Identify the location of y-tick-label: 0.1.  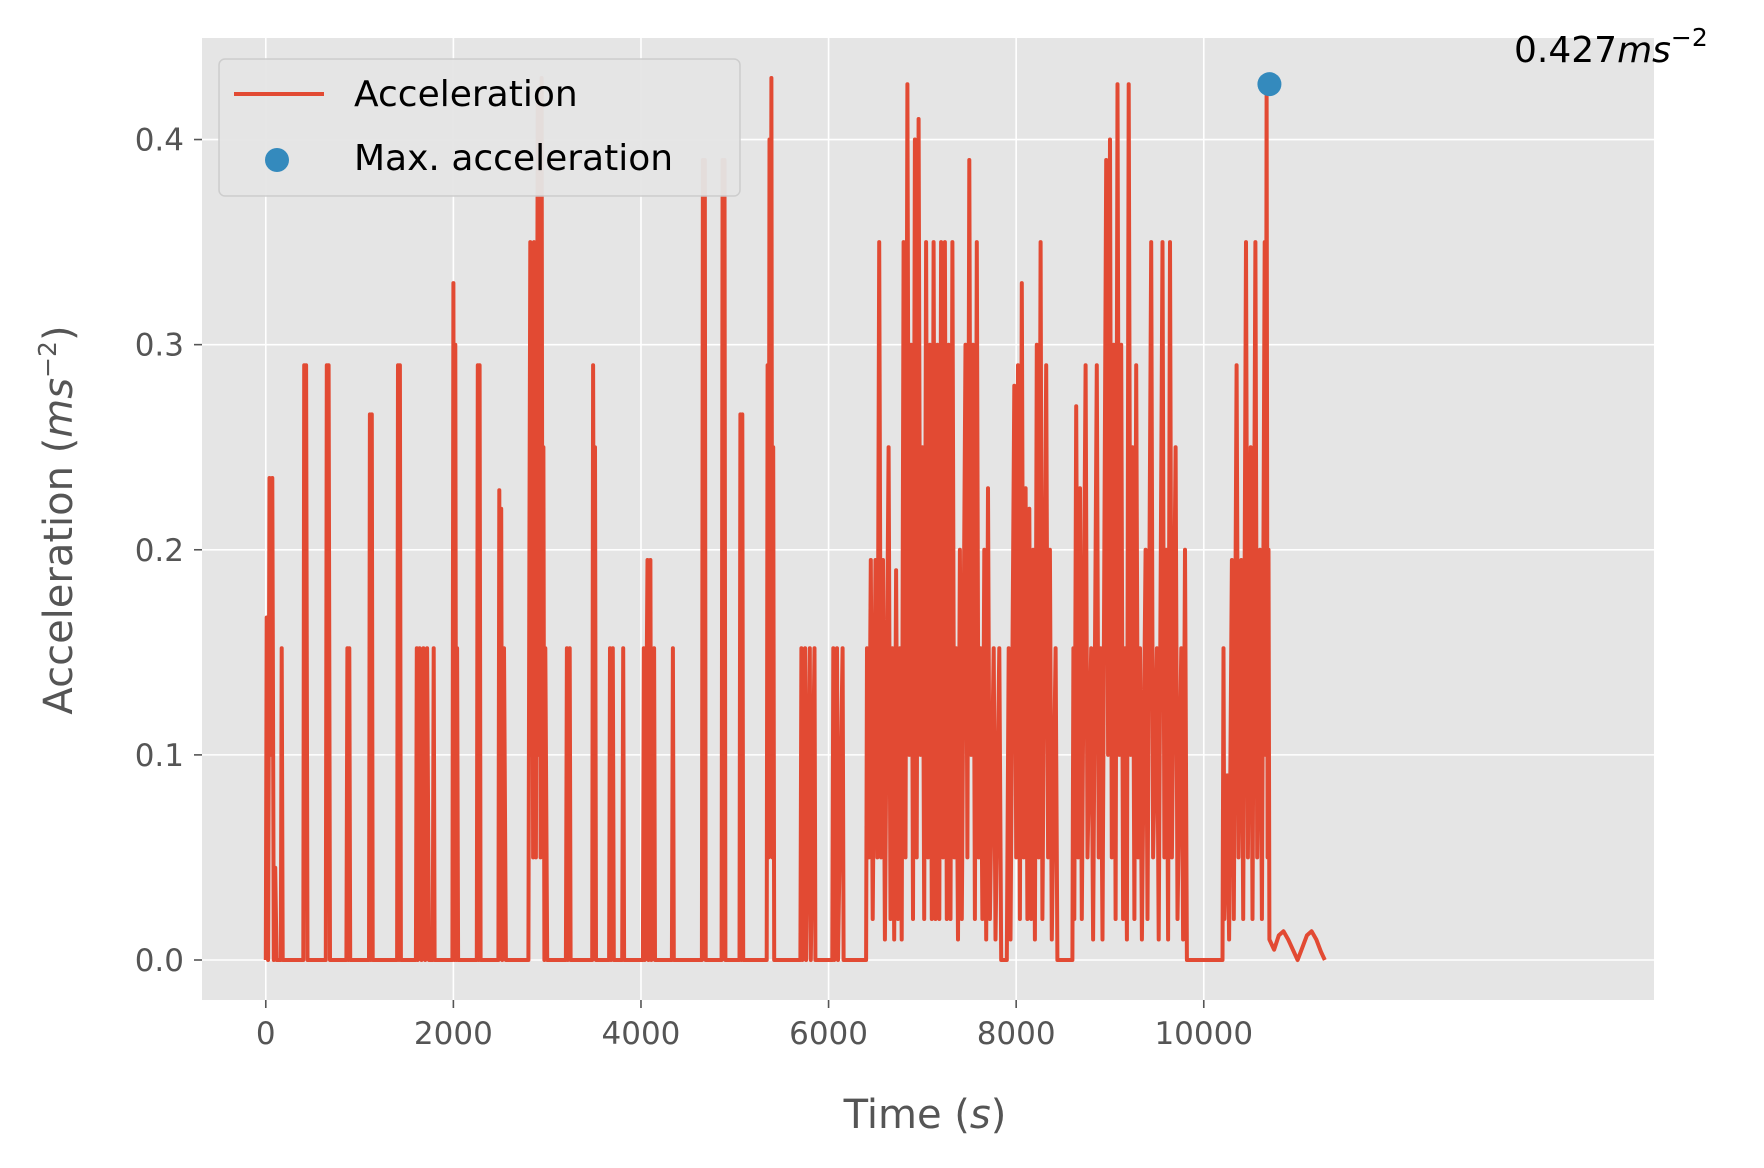
(159, 756).